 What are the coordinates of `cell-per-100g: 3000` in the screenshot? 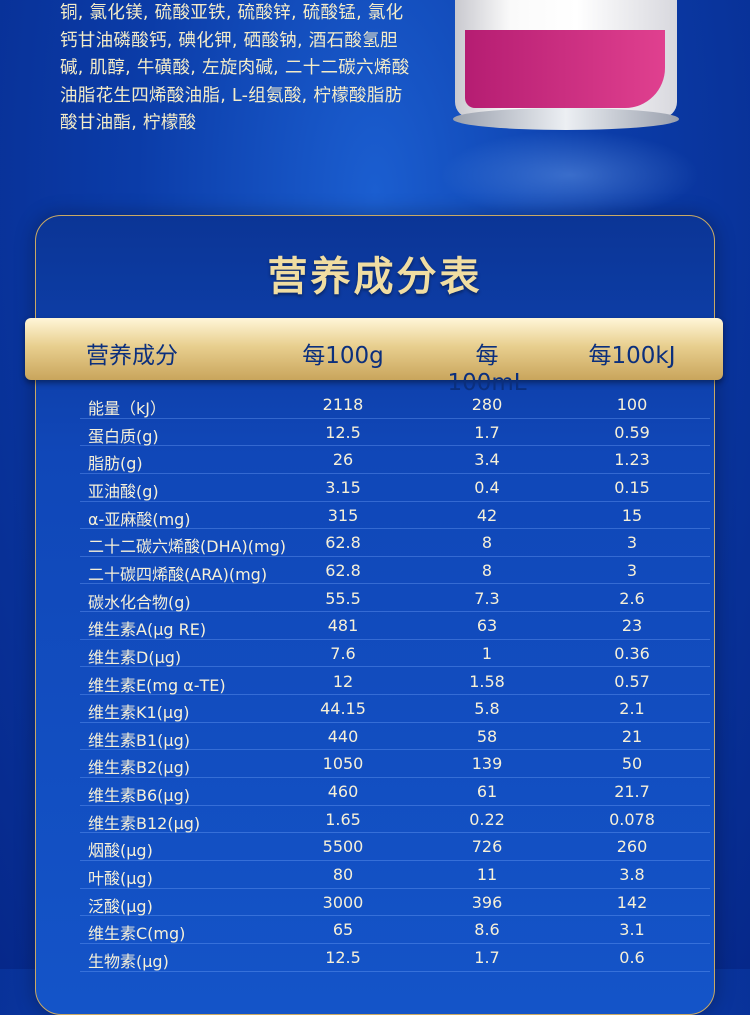 It's located at (343, 902).